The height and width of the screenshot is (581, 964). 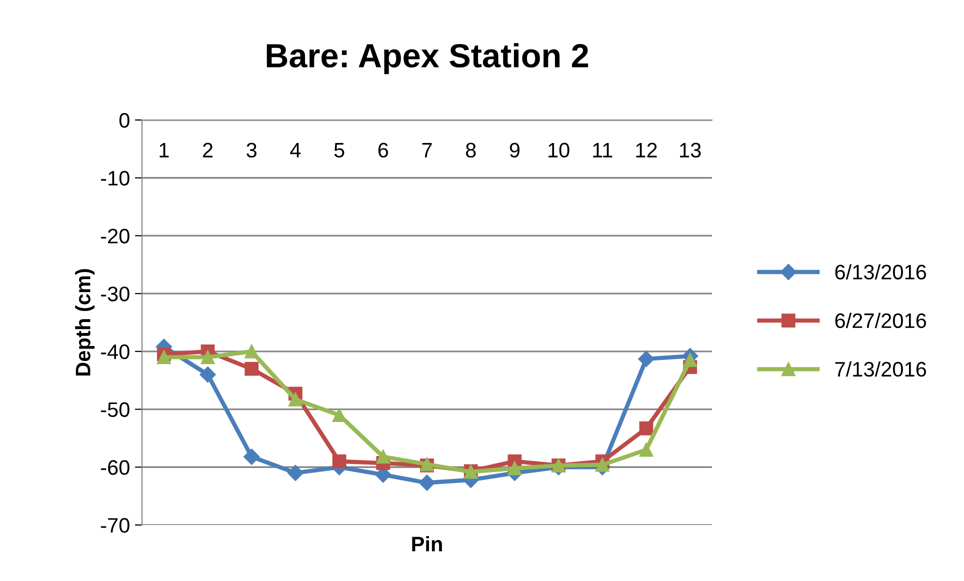 I want to click on x-tick-label: 13, so click(x=690, y=150).